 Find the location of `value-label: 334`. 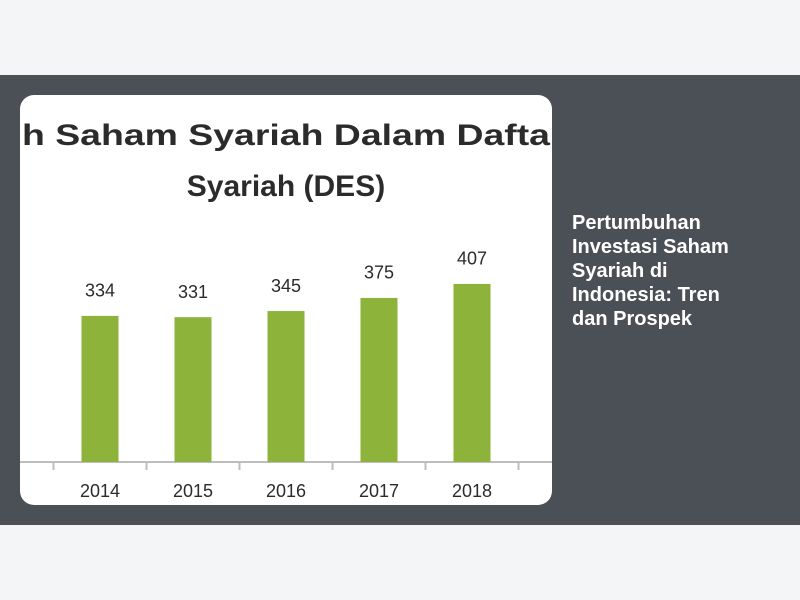

value-label: 334 is located at coordinates (100, 291).